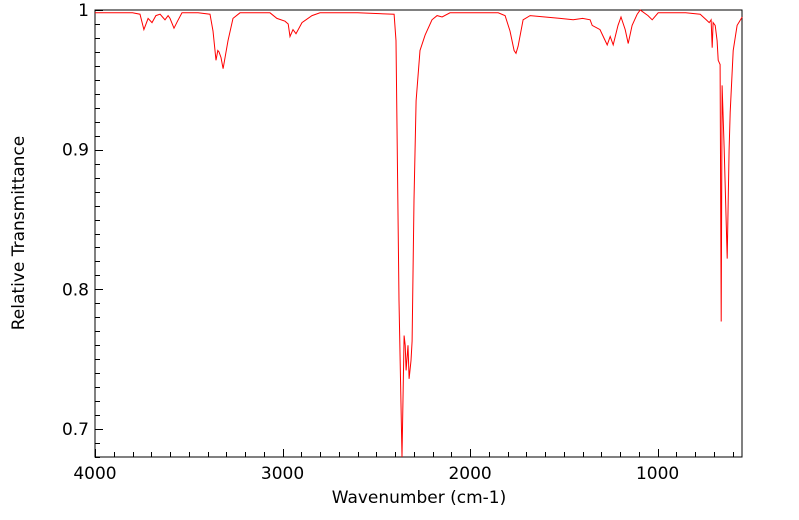 This screenshot has height=520, width=799. What do you see at coordinates (419, 498) in the screenshot?
I see `x-axis-label: Wavenumber (cm-1)` at bounding box center [419, 498].